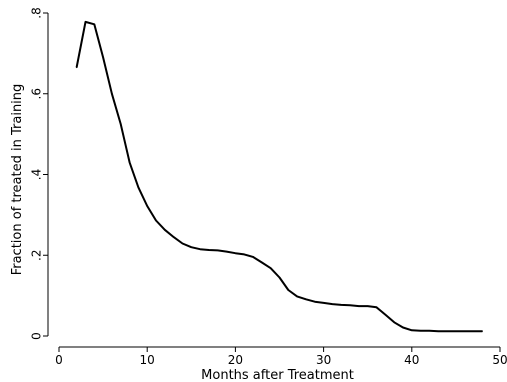  I want to click on y-tick-label: .2, so click(37, 255).